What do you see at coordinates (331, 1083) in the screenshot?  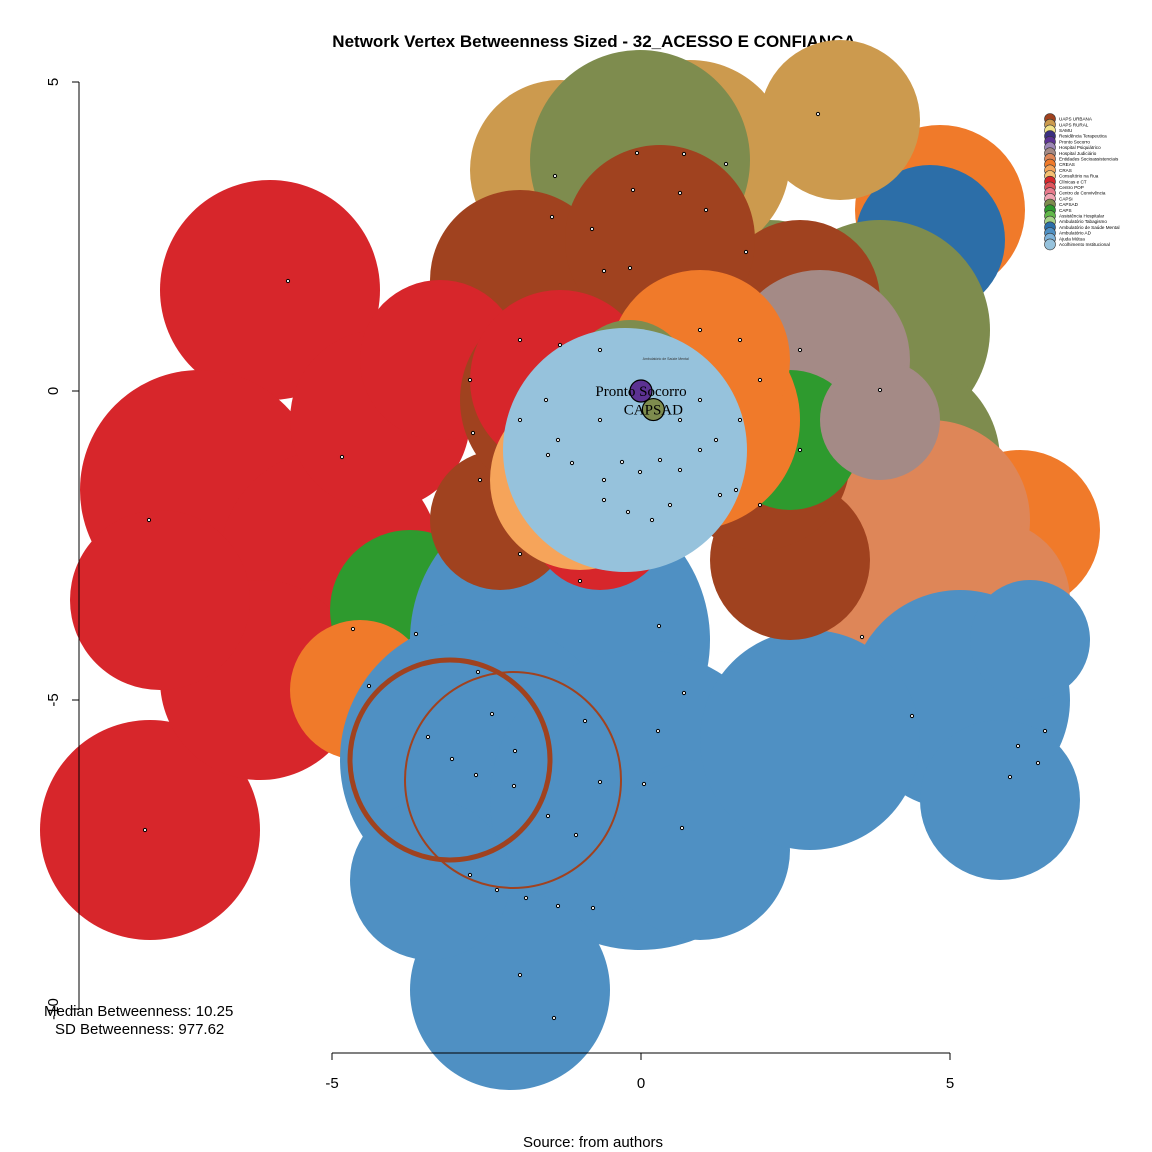 I see `x-tick-label-0: -5` at bounding box center [331, 1083].